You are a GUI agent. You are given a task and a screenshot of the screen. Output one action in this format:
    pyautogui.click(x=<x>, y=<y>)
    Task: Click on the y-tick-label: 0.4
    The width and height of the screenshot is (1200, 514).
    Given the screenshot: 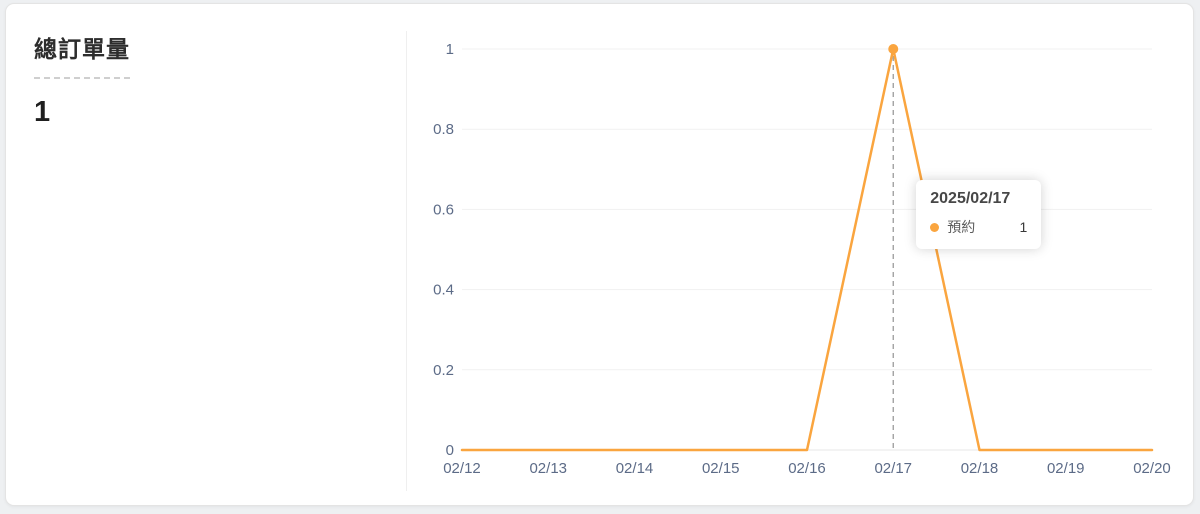 What is the action you would take?
    pyautogui.click(x=443, y=290)
    